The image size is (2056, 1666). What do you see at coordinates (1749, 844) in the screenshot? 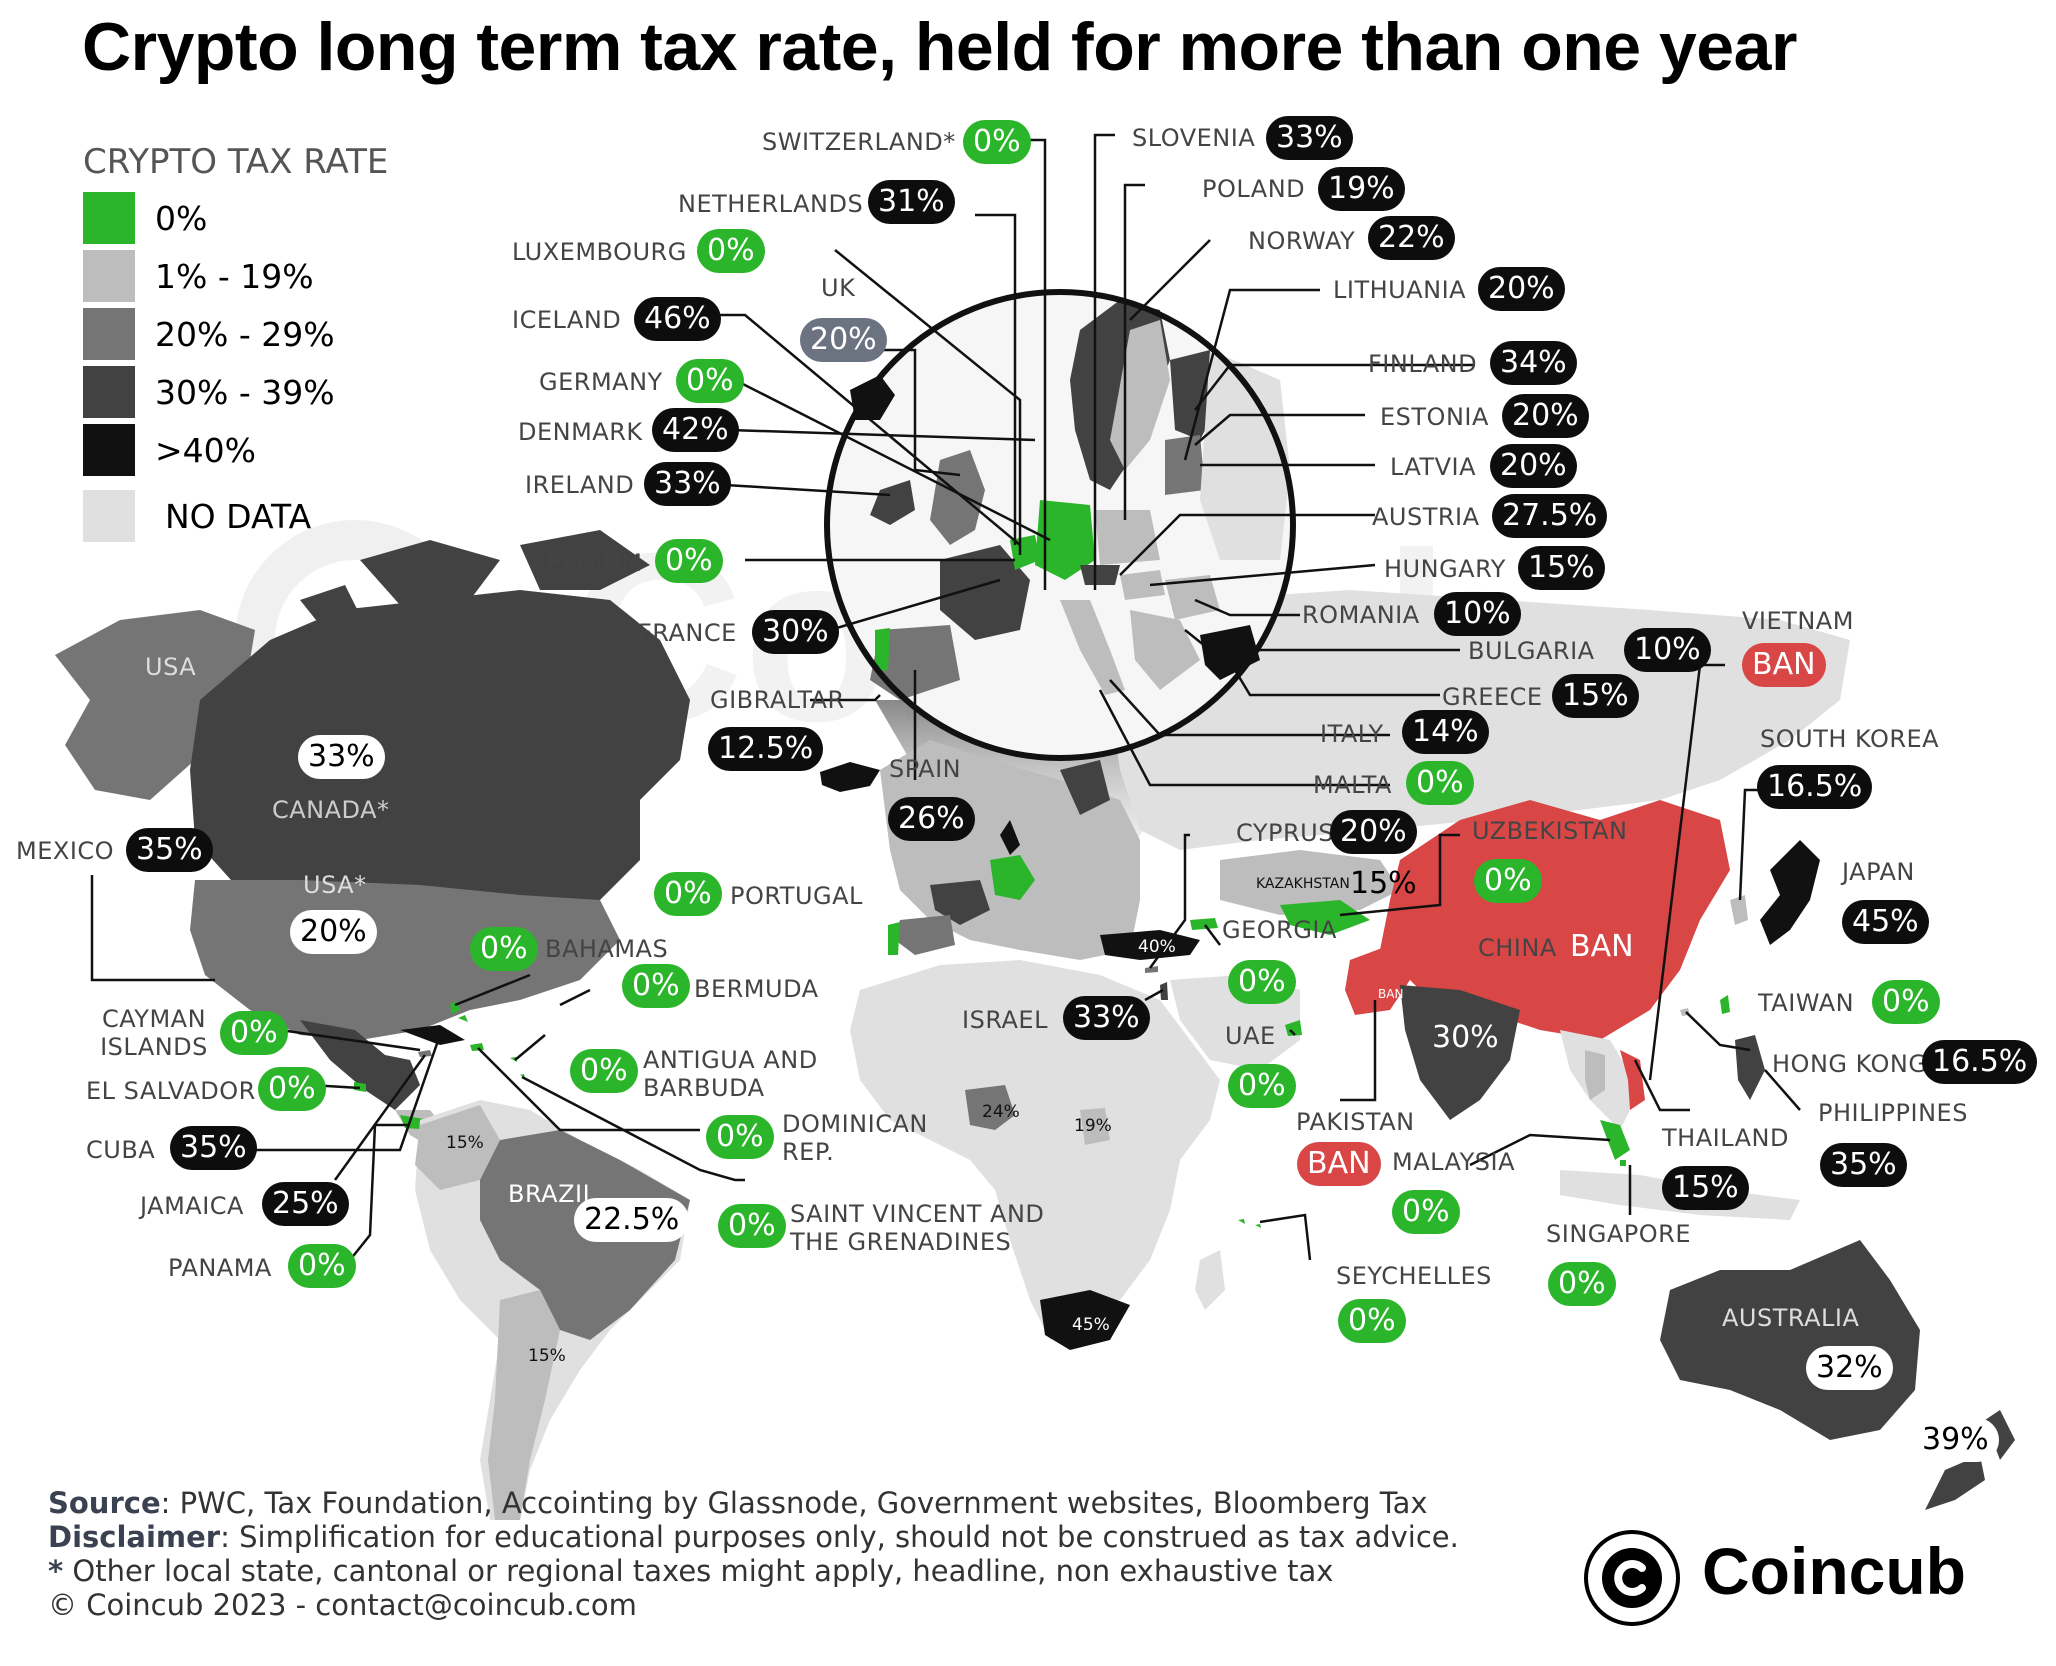
I see `leader-south-korea` at bounding box center [1749, 844].